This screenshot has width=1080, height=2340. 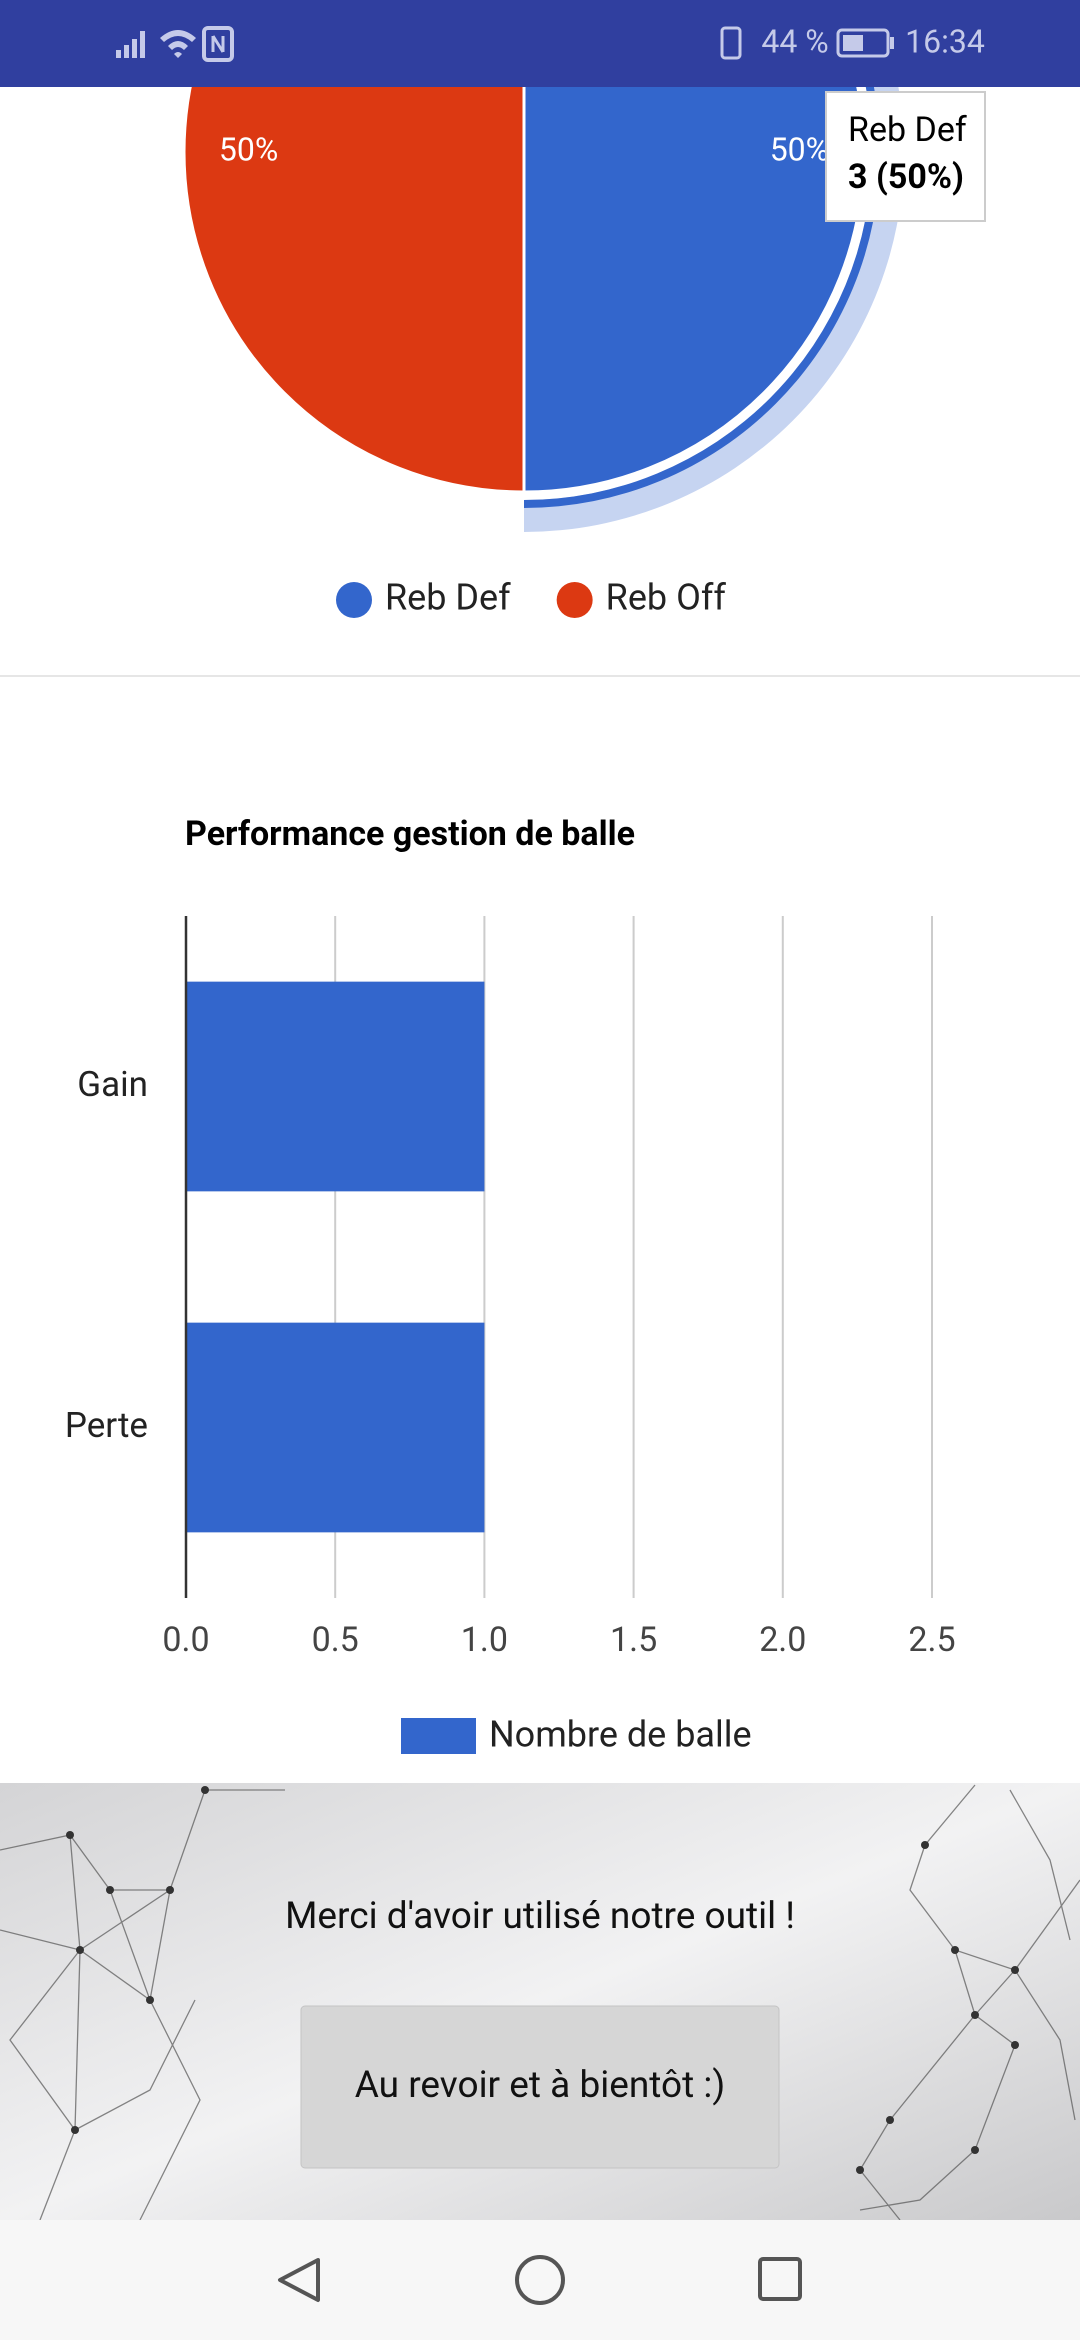 I want to click on x-tick-label: 0.5, so click(x=335, y=1640).